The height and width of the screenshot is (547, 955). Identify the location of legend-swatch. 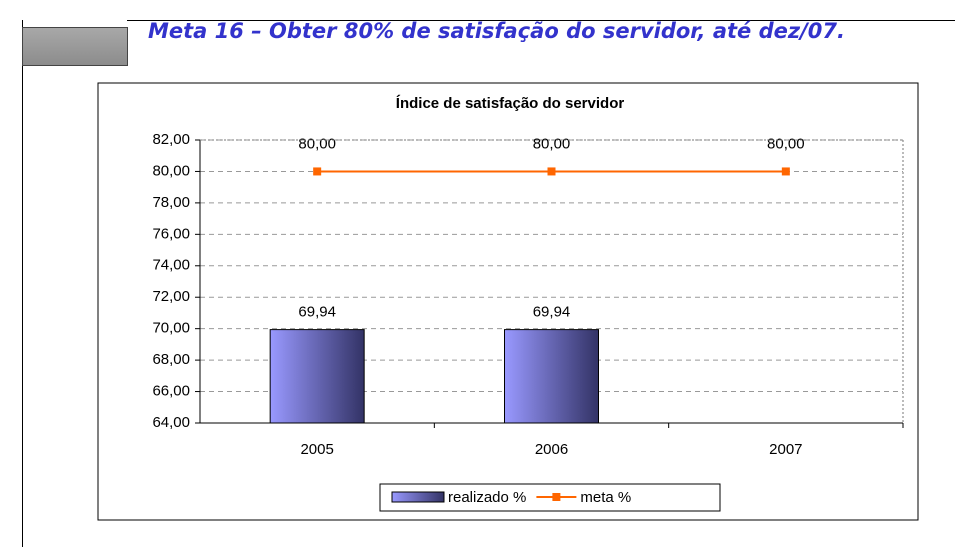
(418, 497).